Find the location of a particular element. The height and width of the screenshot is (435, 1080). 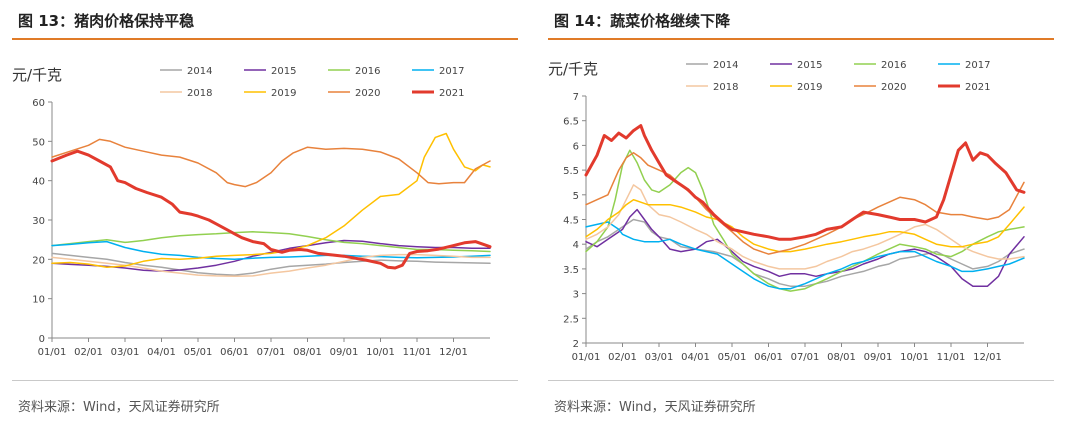

y-tick-label: 30 is located at coordinates (38, 221).